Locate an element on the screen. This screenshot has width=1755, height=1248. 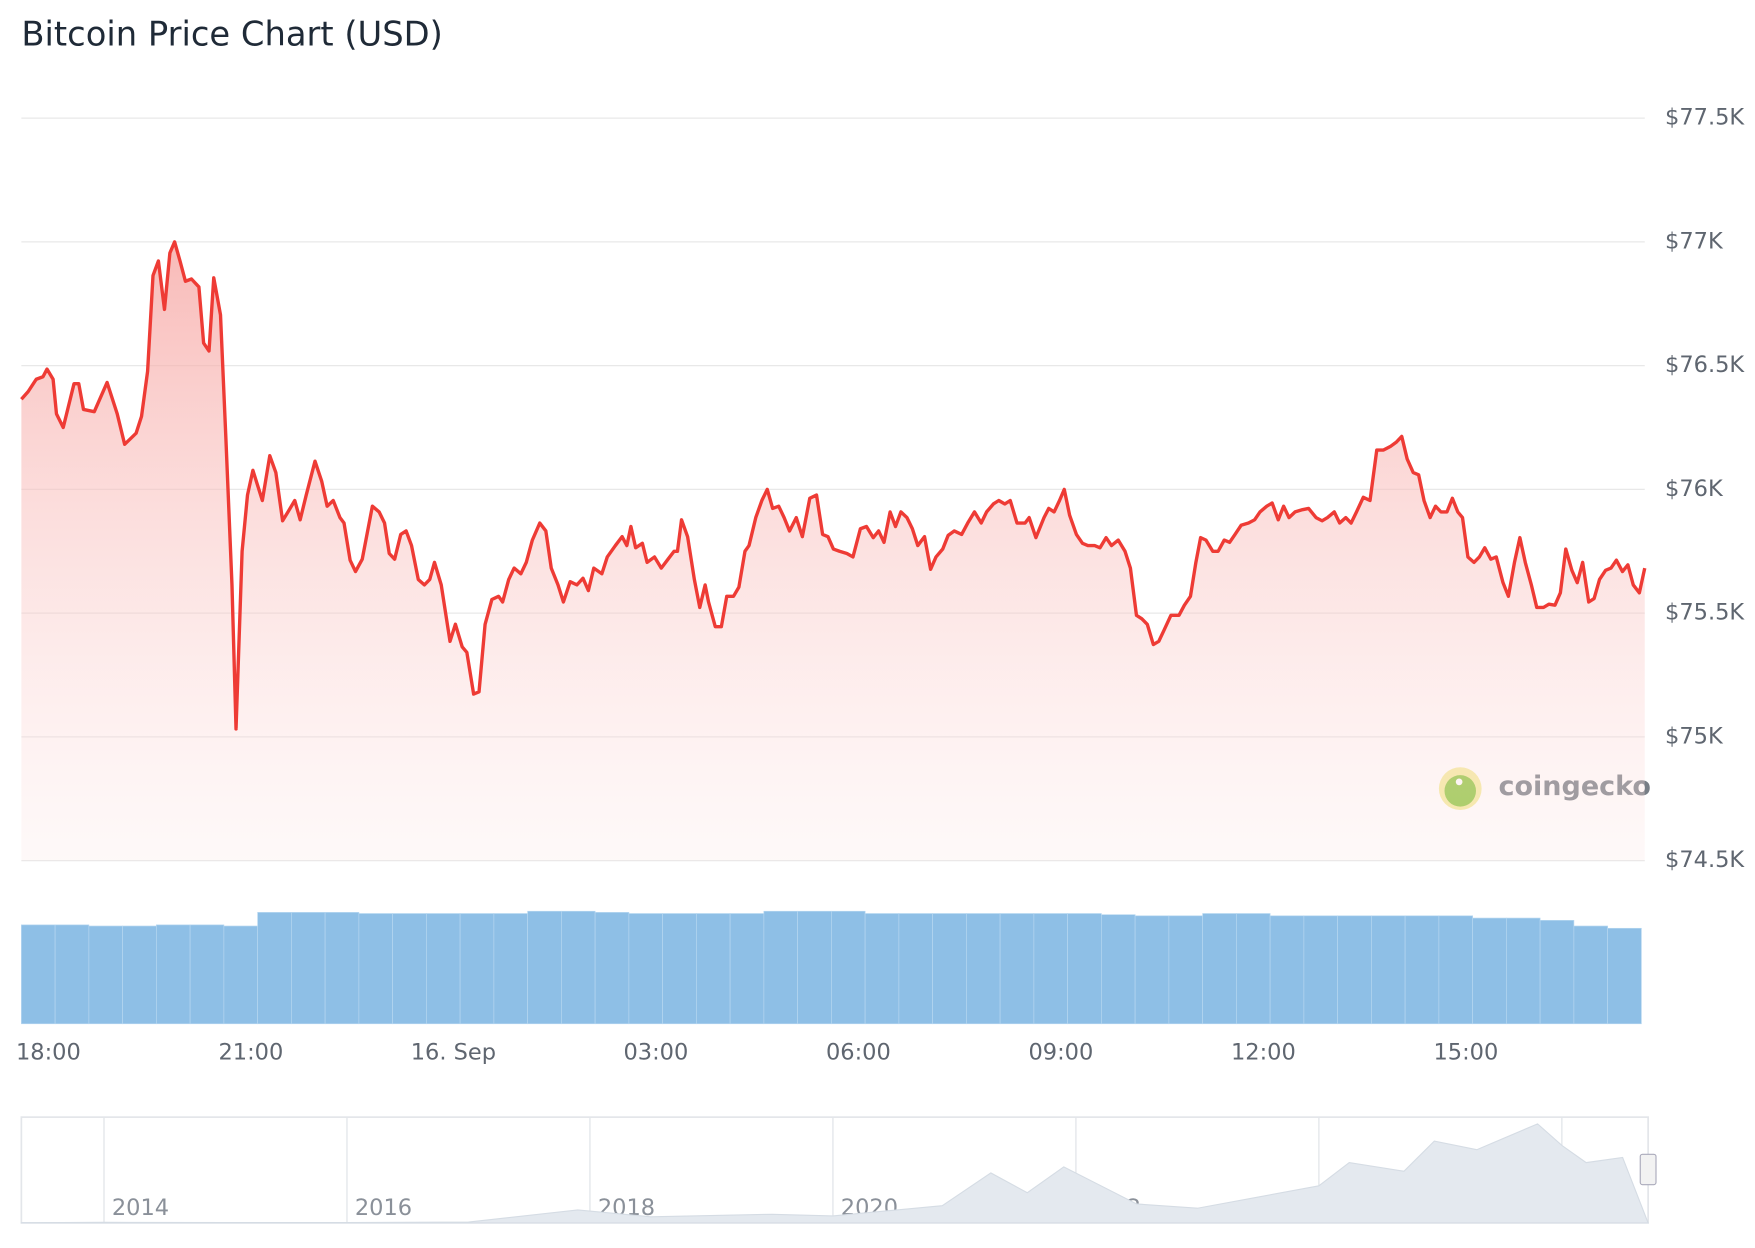
navigator-tick-label: 2016 is located at coordinates (383, 1208).